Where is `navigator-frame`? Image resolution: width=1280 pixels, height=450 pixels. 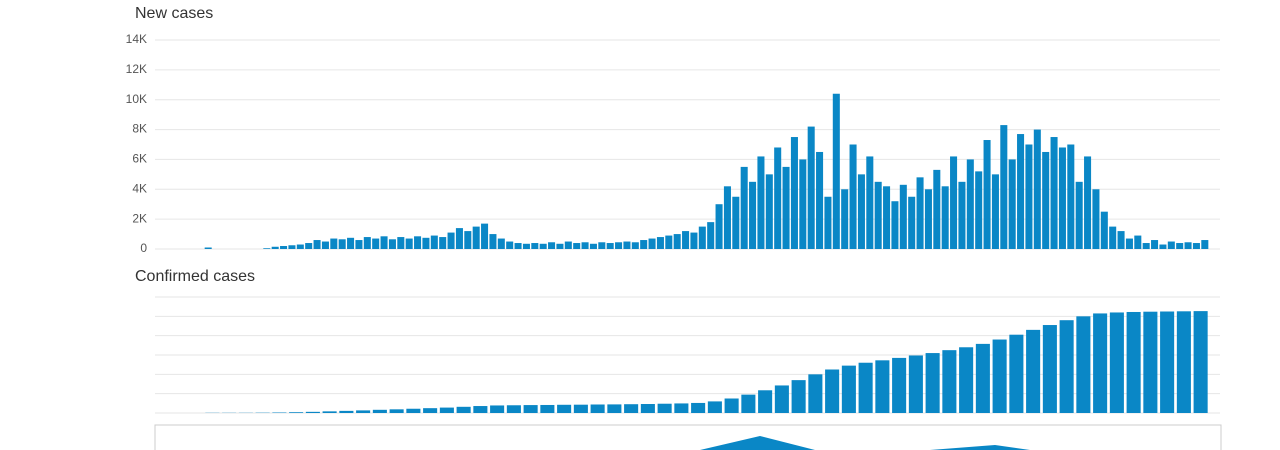 navigator-frame is located at coordinates (688, 437).